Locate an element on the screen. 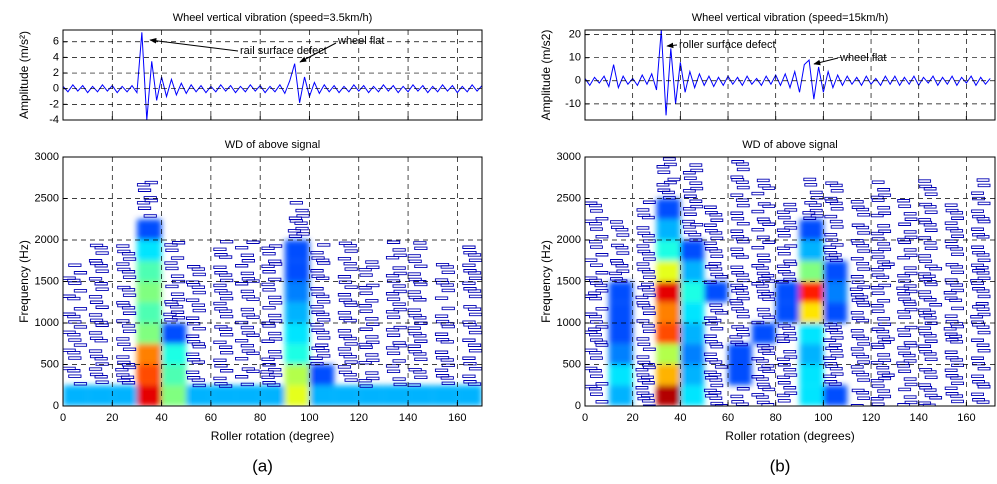 Image resolution: width=997 pixels, height=484 pixels. y-tick-label: 0 is located at coordinates (578, 81).